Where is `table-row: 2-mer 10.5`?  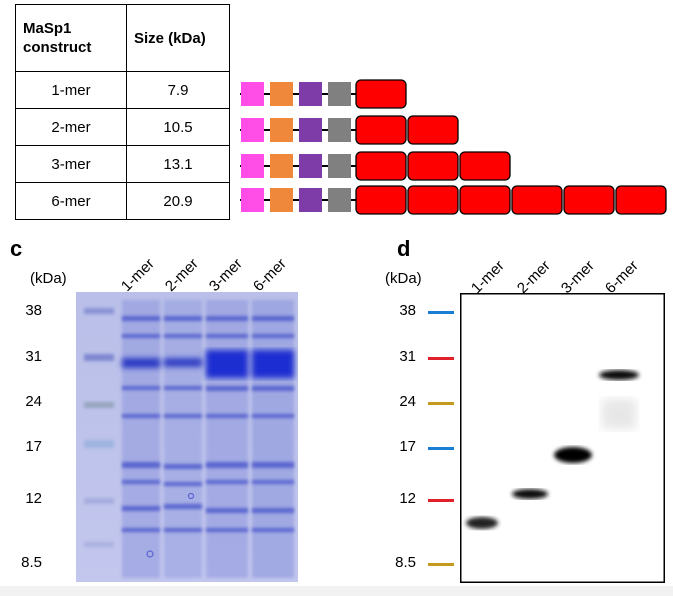 table-row: 2-mer 10.5 is located at coordinates (122, 127).